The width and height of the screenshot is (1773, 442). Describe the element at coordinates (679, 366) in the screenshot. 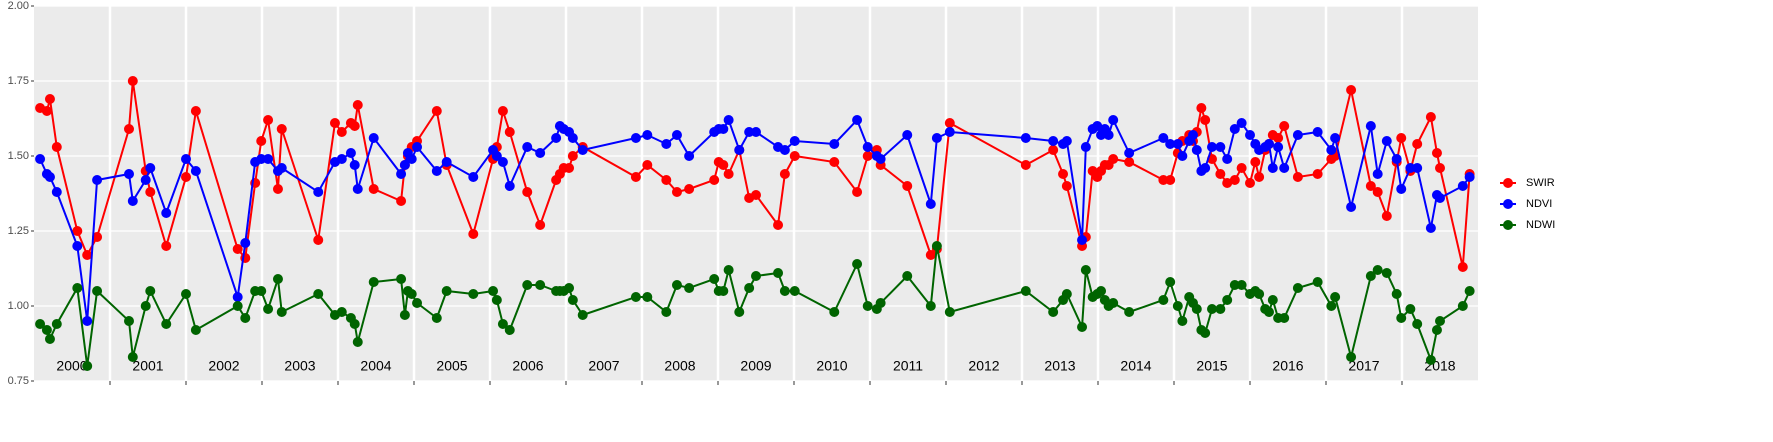

I see `year-label: 2008` at that location.